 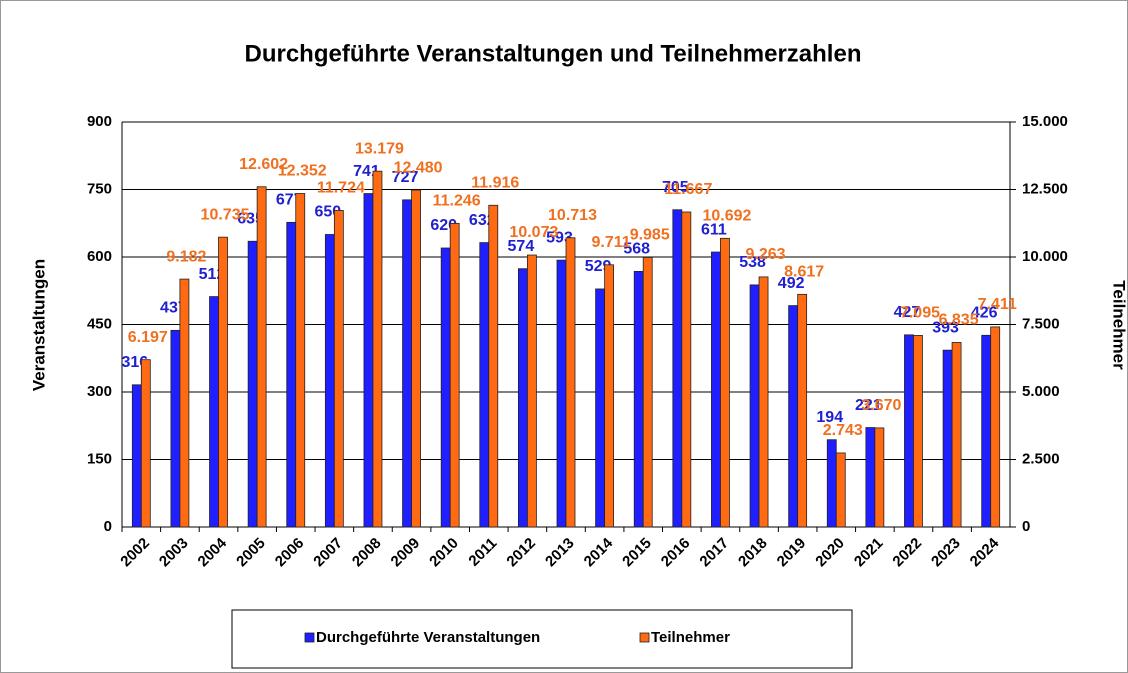 I want to click on y2-tick-label: 2.500, so click(x=1041, y=458).